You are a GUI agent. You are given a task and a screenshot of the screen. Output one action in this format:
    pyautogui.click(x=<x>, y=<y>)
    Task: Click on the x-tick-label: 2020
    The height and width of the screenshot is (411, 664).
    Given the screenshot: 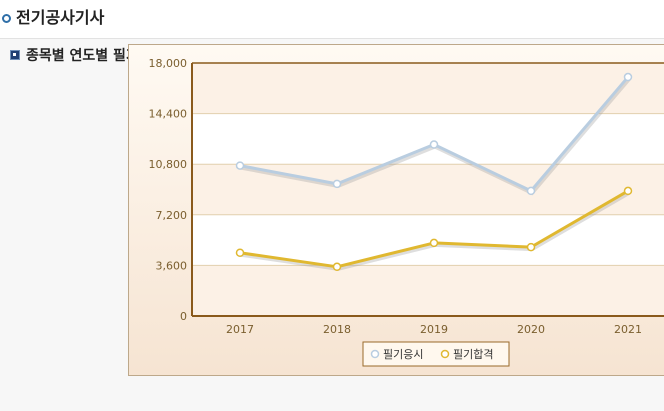 What is the action you would take?
    pyautogui.click(x=531, y=329)
    